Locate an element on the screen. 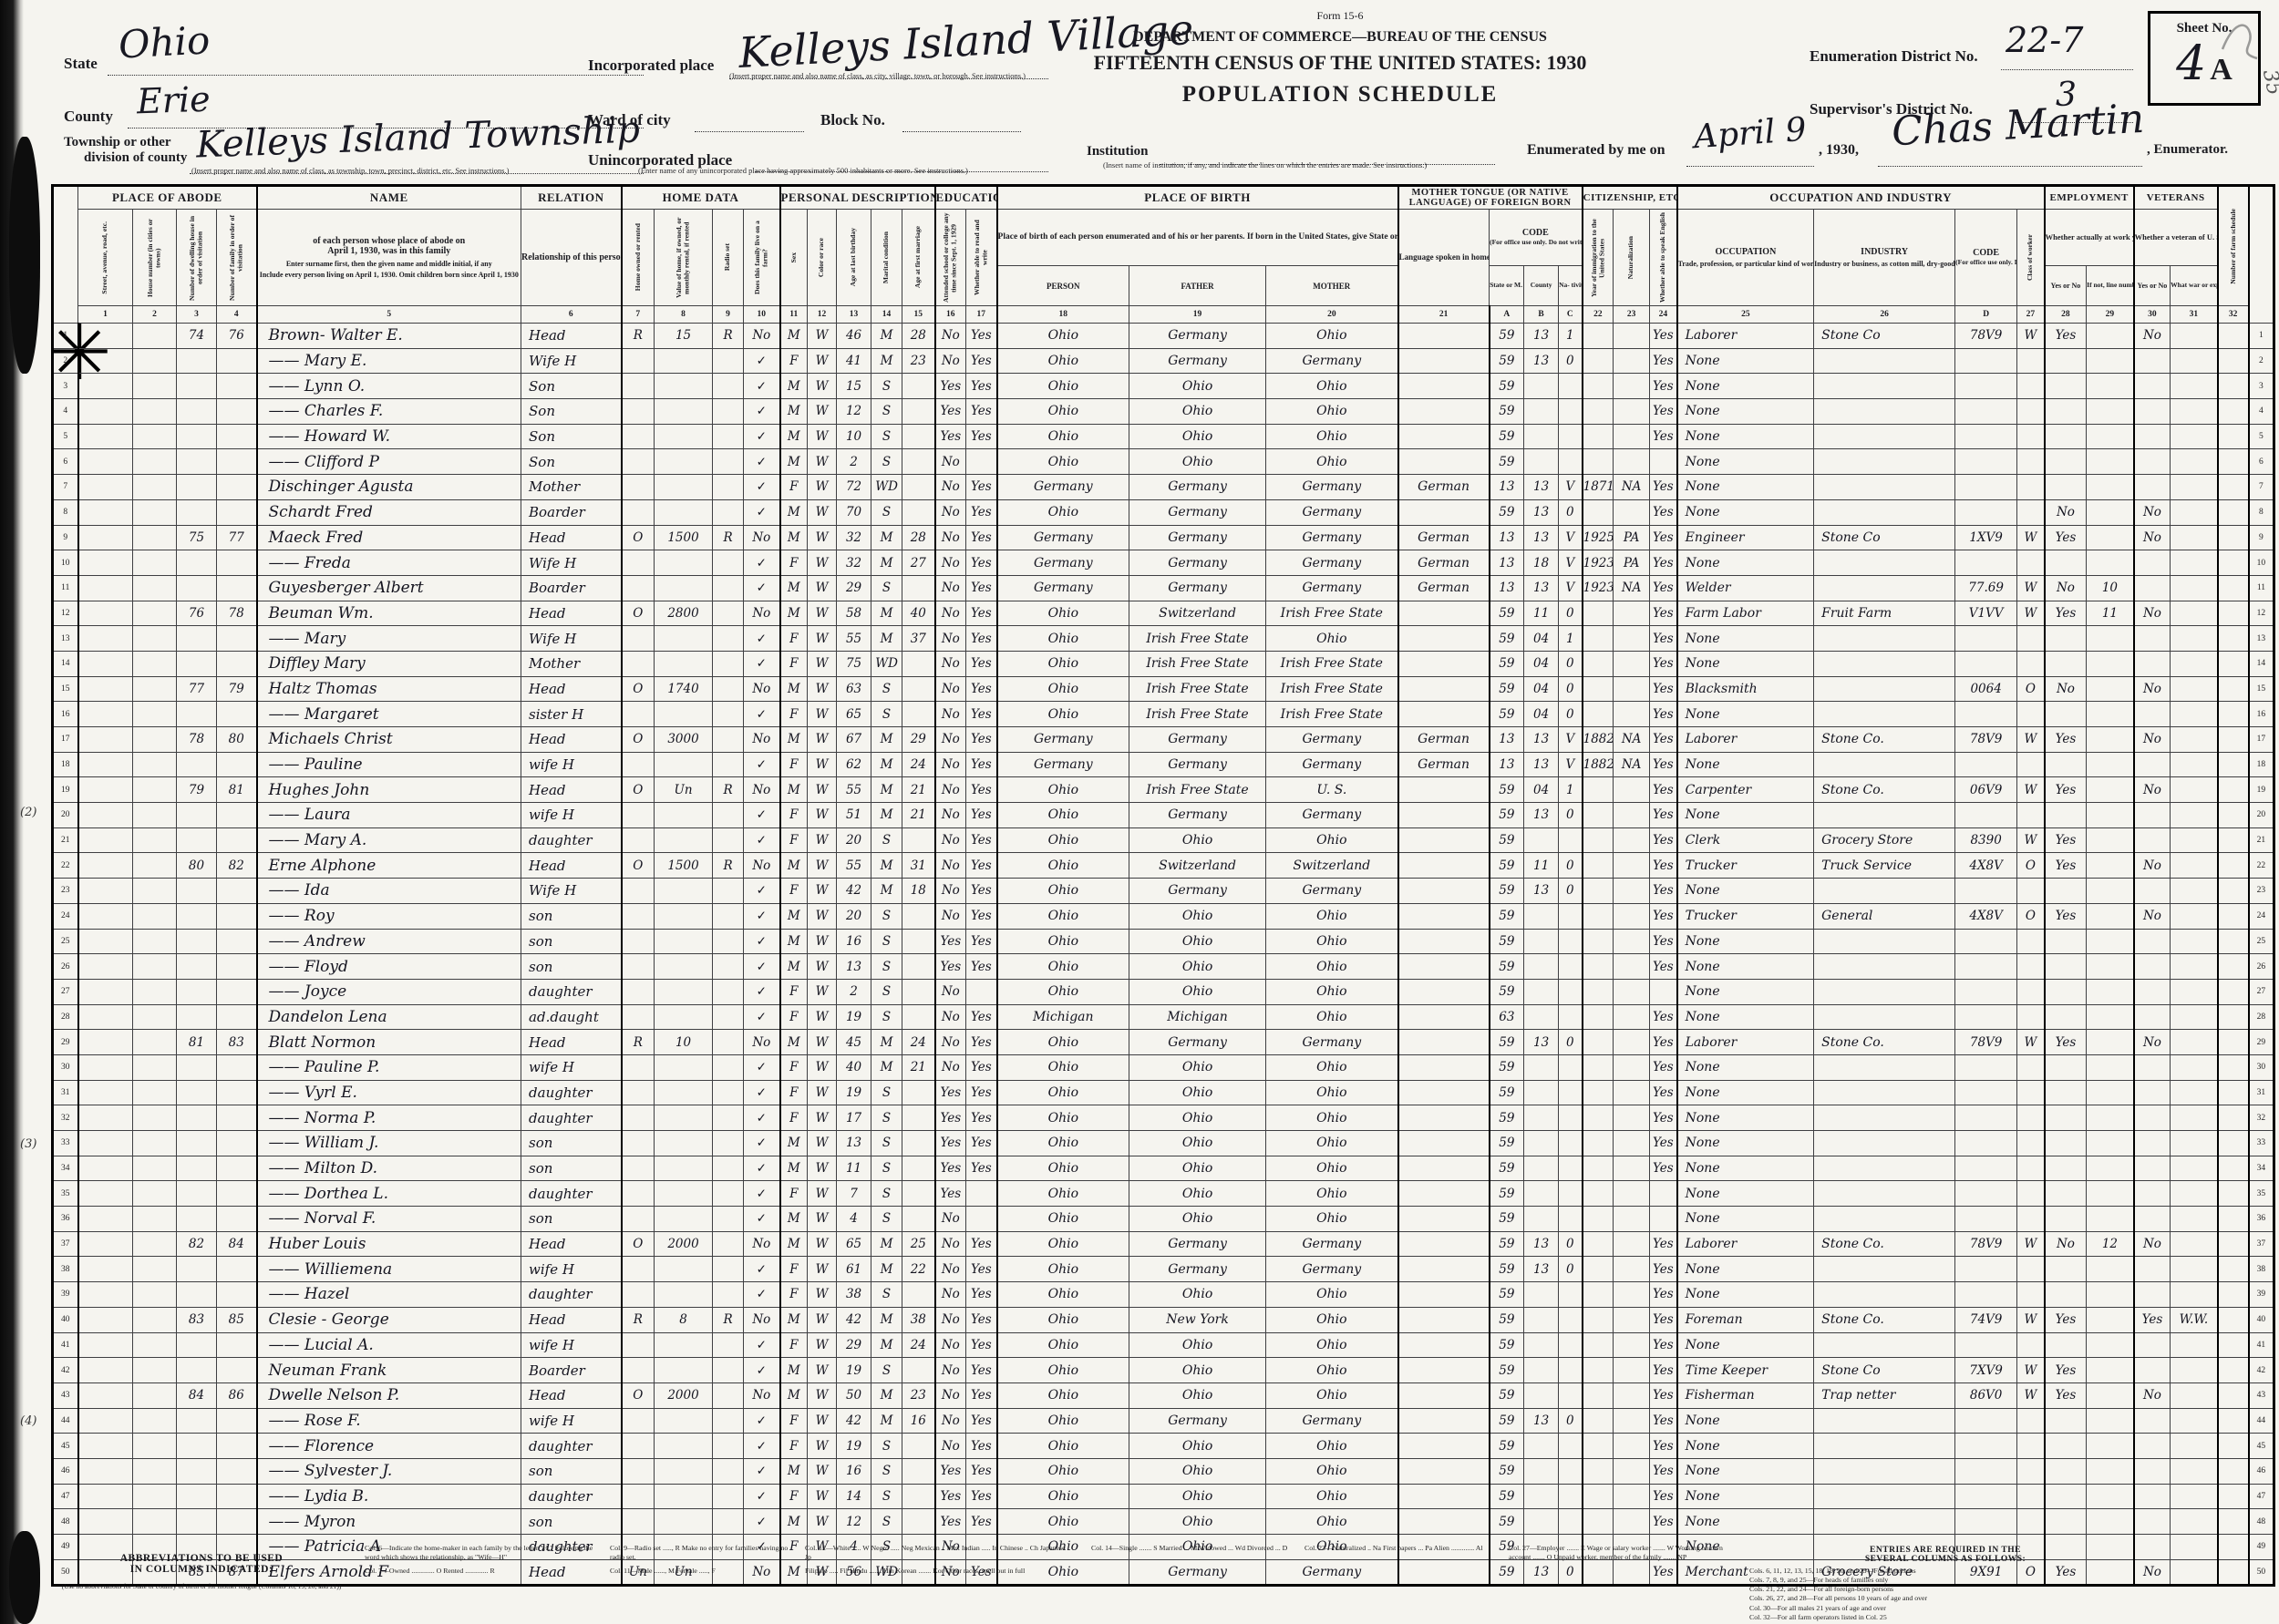 This screenshot has height=1624, width=2279. cell-relation: Son is located at coordinates (572, 437).